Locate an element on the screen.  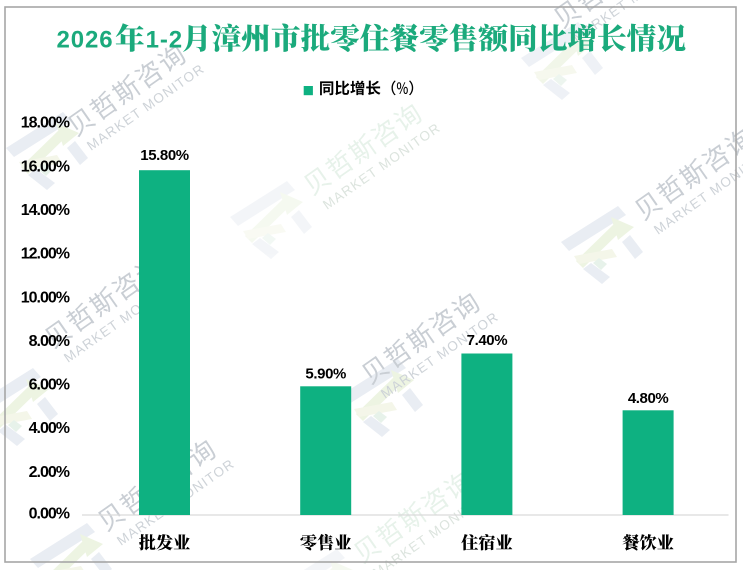
svg-text: 0.00% is located at coordinates (49, 513).